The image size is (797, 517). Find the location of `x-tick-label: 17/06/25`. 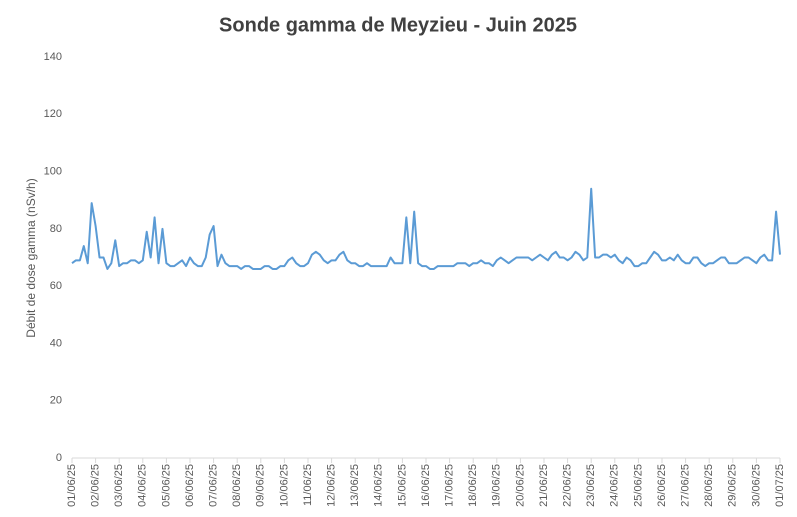

x-tick-label: 17/06/25 is located at coordinates (450, 485).